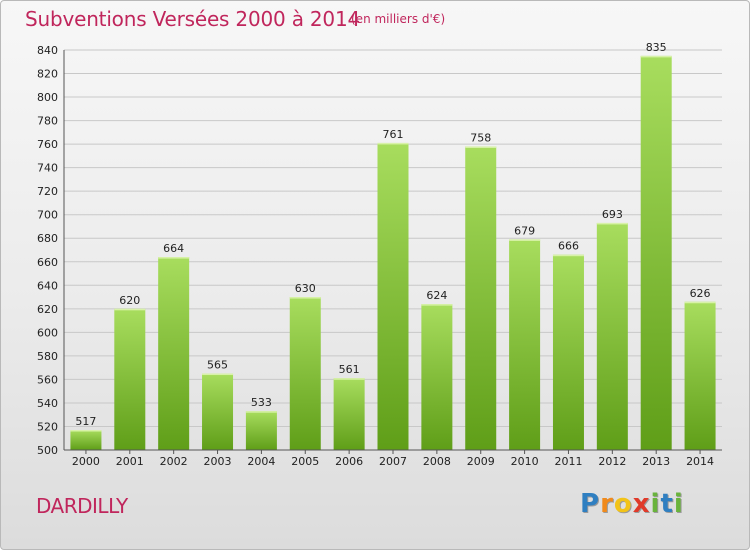 The height and width of the screenshot is (550, 750). I want to click on data-label: 664, so click(173, 248).